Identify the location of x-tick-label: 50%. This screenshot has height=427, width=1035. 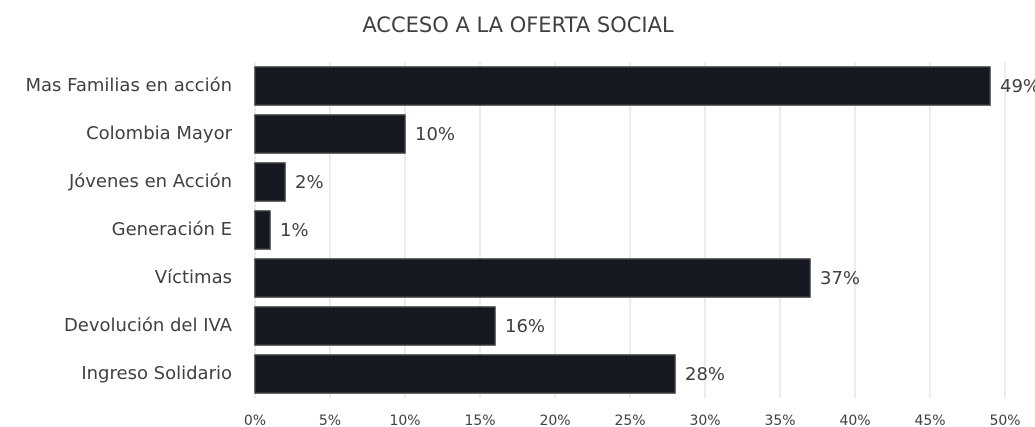
(1004, 420).